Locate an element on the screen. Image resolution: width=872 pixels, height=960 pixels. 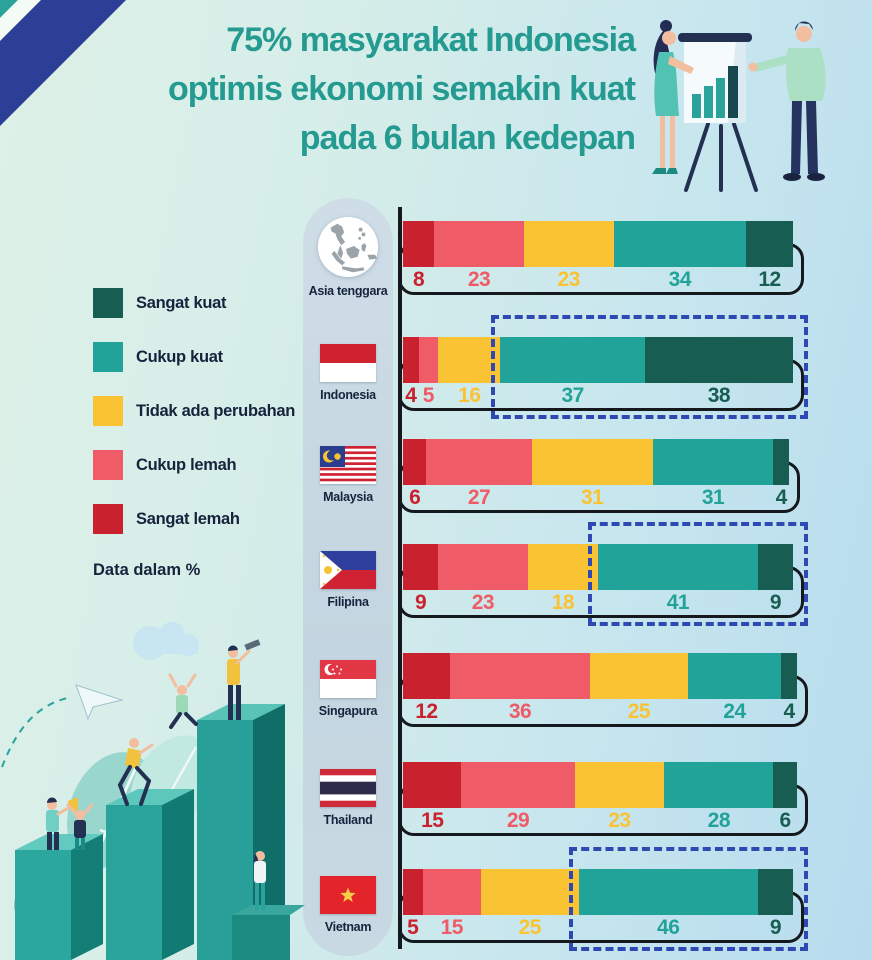
legend-item-cukup-kuat: Cukup kuat is located at coordinates (203, 357).